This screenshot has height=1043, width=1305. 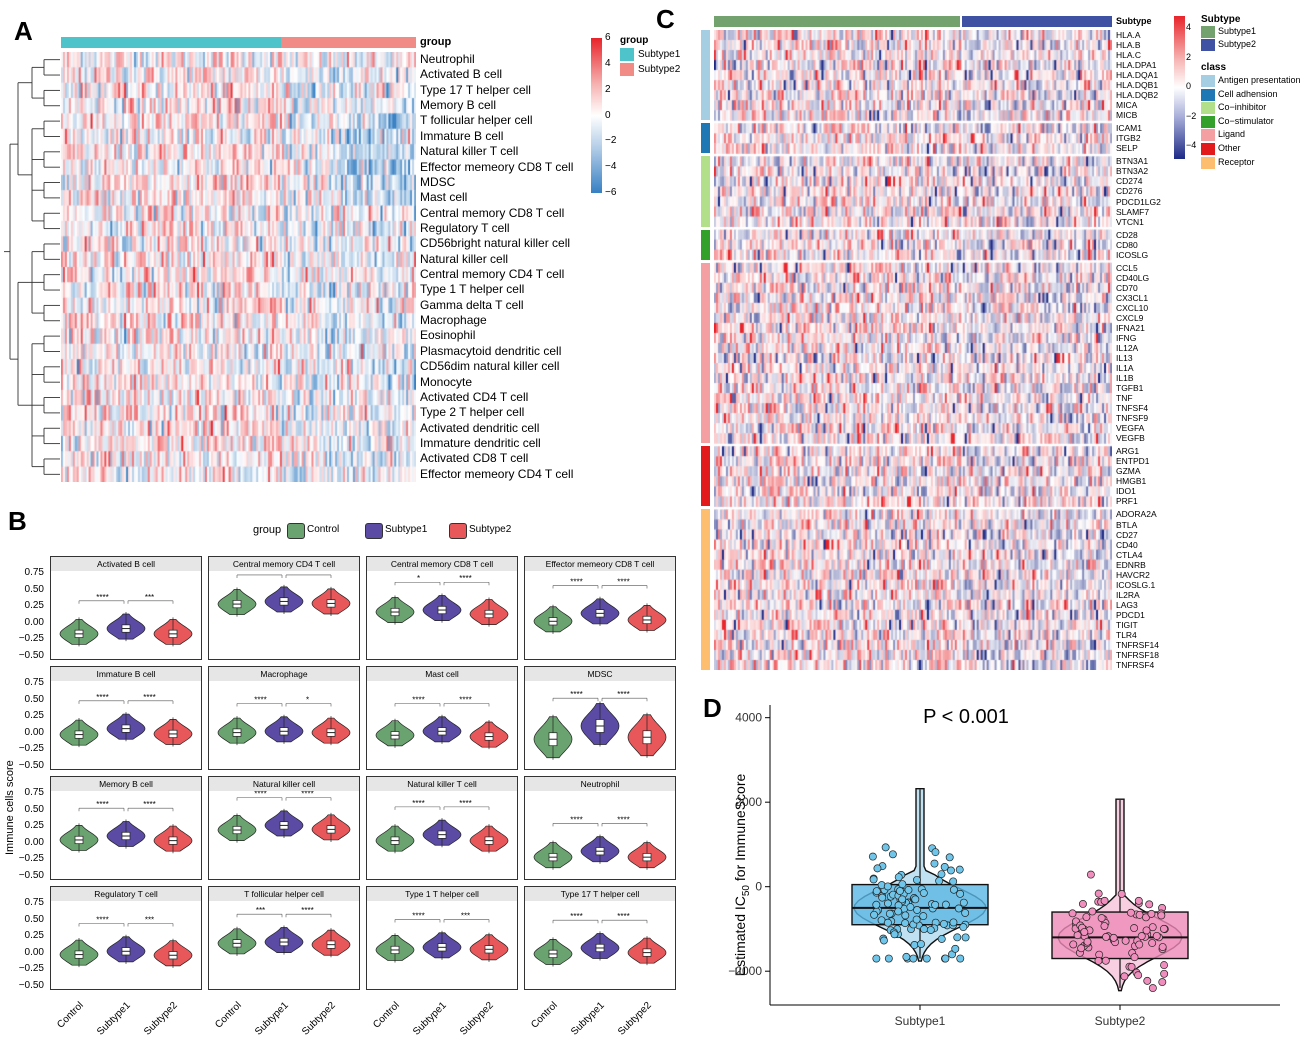 I want to click on panel-d-box, so click(x=1120, y=935).